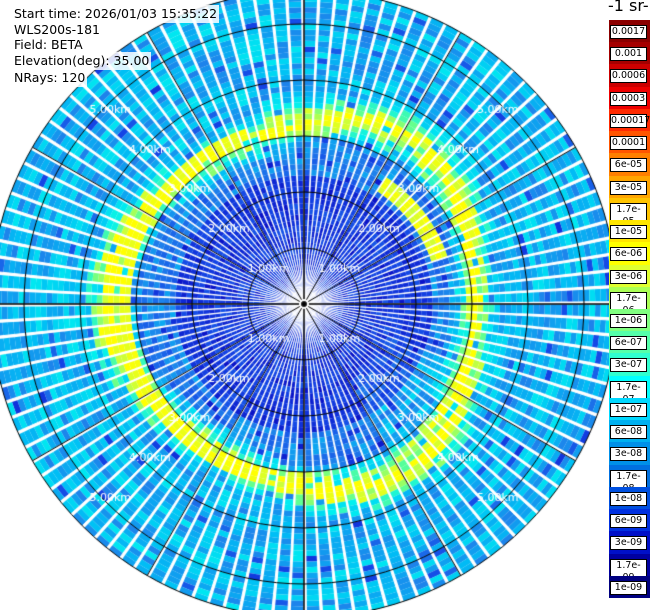  What do you see at coordinates (628, 98) in the screenshot?
I see `colorbar-tick-label: 0.0003` at bounding box center [628, 98].